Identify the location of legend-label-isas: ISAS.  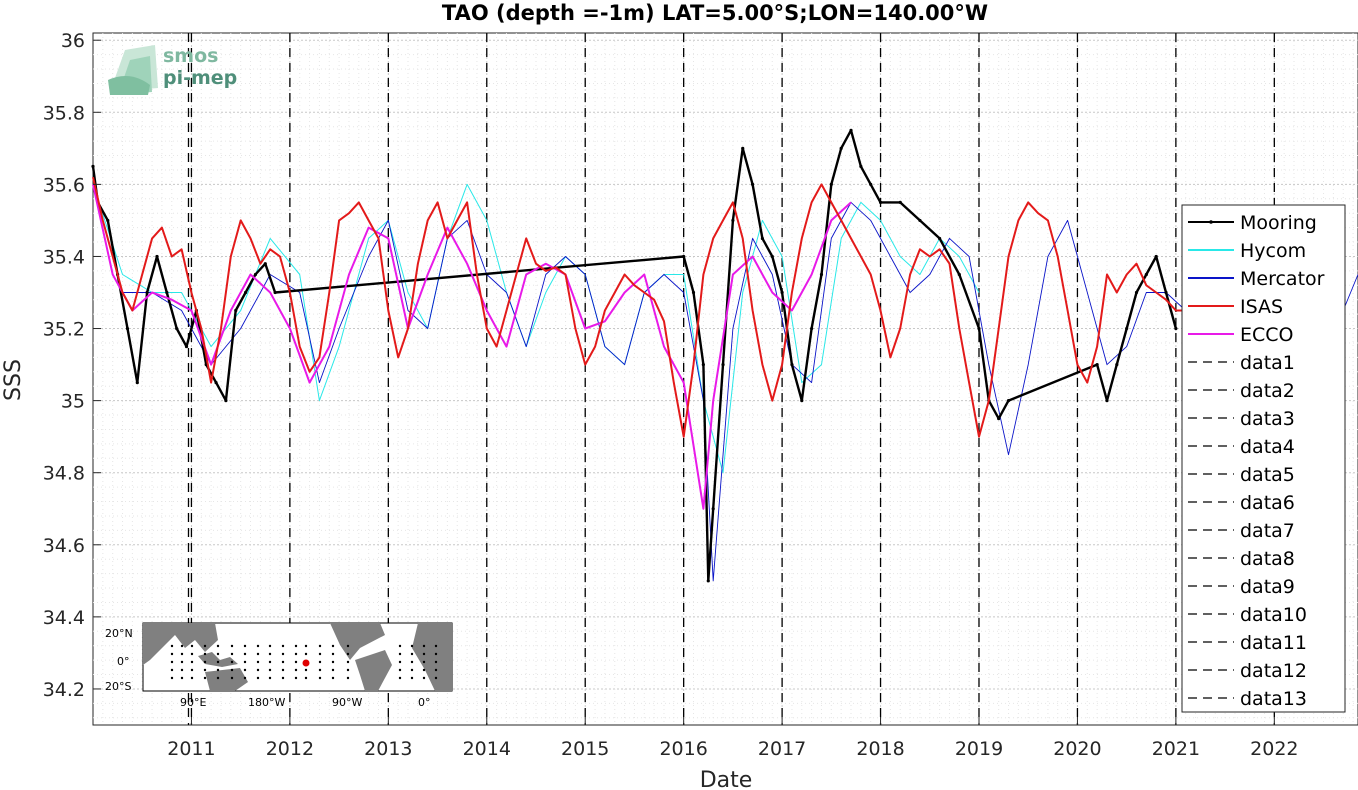
(1261, 307).